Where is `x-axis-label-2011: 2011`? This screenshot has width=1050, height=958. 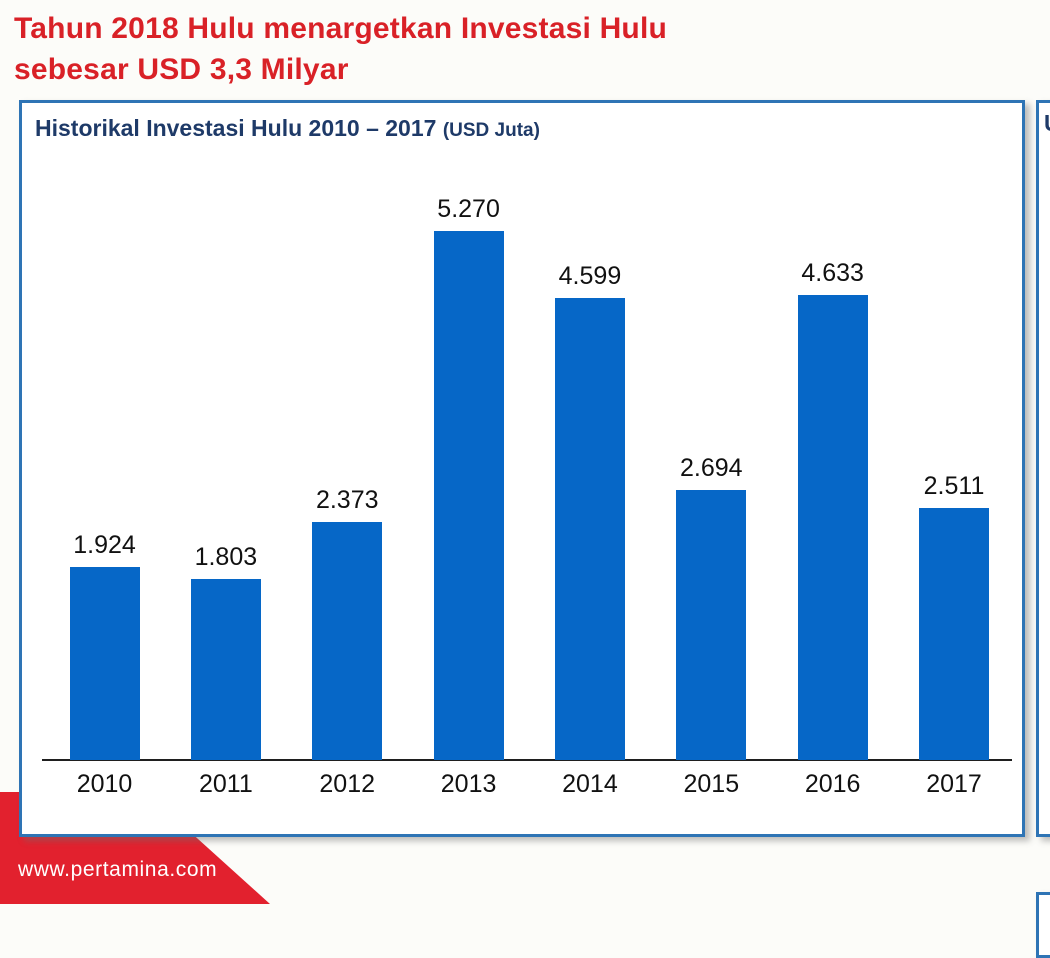 x-axis-label-2011: 2011 is located at coordinates (225, 784).